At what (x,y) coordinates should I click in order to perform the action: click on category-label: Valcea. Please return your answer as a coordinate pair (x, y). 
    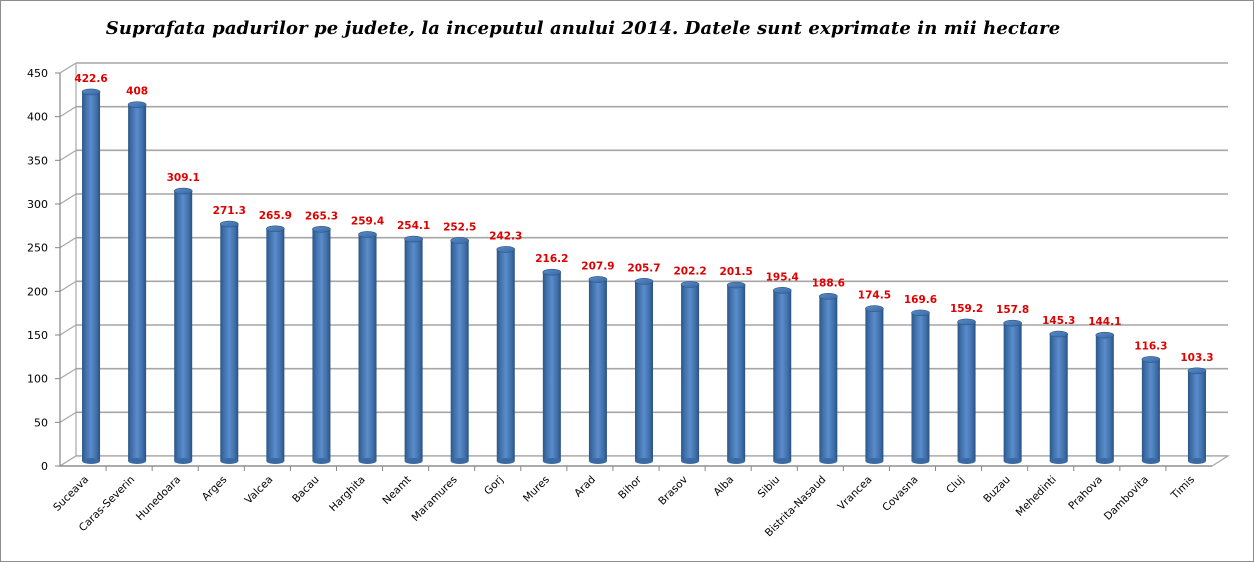
    Looking at the image, I should click on (259, 490).